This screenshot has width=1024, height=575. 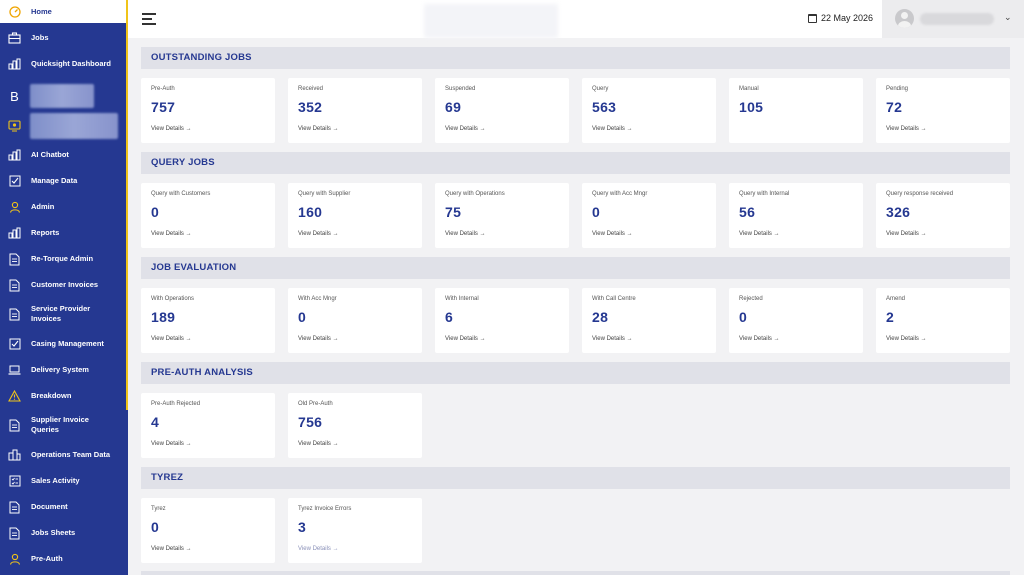 What do you see at coordinates (63, 181) in the screenshot?
I see `sidebar-item-manage-data: Manage Data` at bounding box center [63, 181].